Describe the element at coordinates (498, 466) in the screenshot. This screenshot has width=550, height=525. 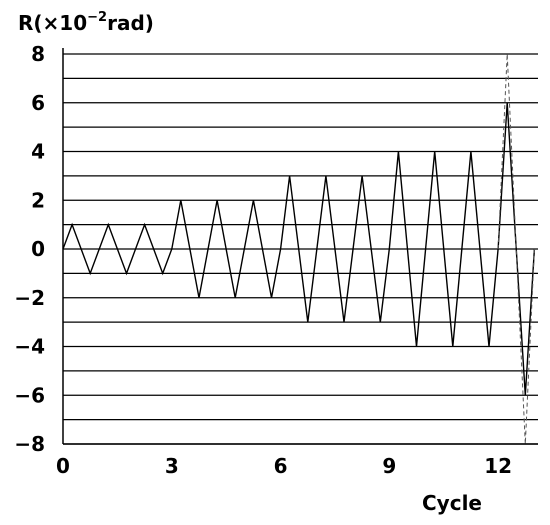
I see `x-tick-label: 12` at that location.